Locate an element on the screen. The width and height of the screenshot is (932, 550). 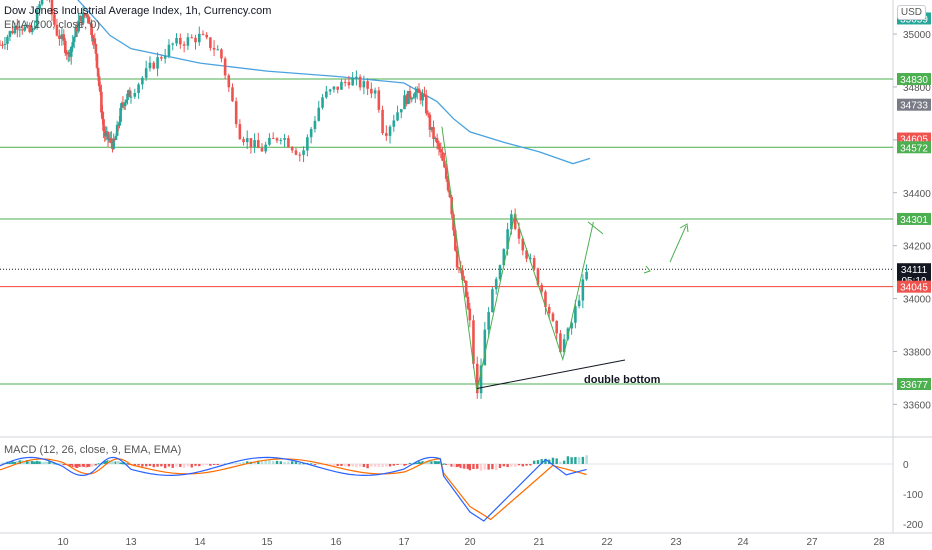
currency-badge: USD is located at coordinates (911, 12).